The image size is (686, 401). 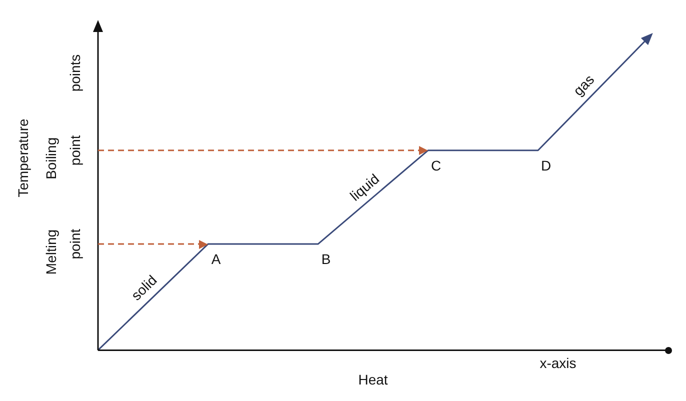 What do you see at coordinates (373, 379) in the screenshot?
I see `x-axis-title: Heat` at bounding box center [373, 379].